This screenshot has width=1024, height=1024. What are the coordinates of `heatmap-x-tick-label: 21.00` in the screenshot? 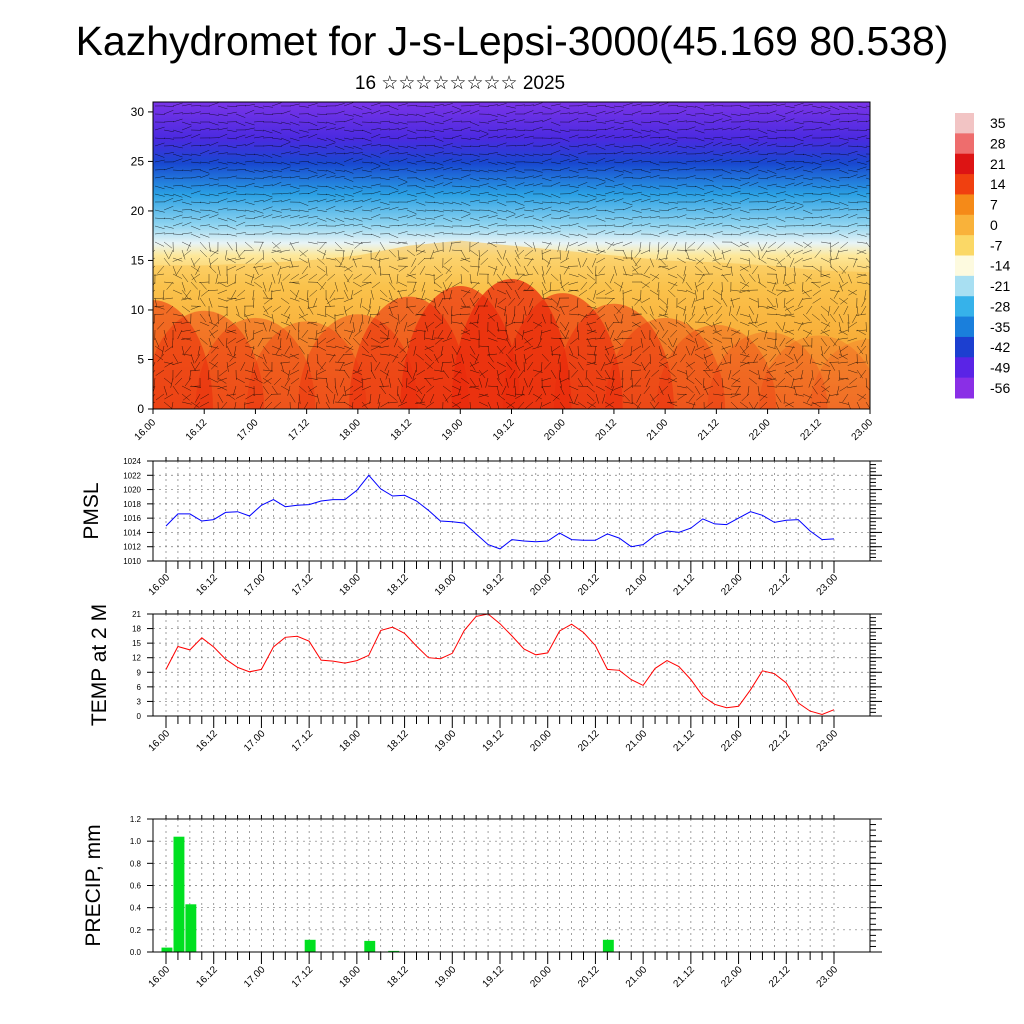 It's located at (658, 430).